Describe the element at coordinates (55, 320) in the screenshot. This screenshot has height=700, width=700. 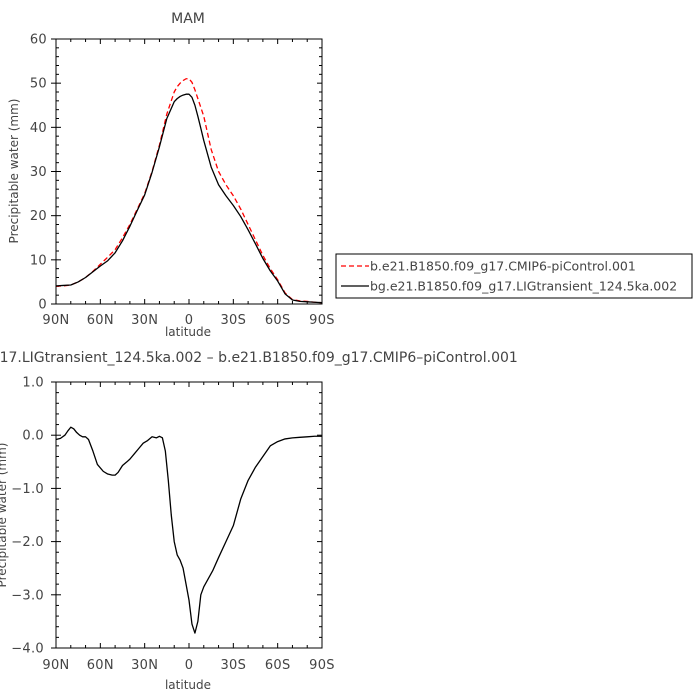
I see `panel-1-xtick-label: 90N` at that location.